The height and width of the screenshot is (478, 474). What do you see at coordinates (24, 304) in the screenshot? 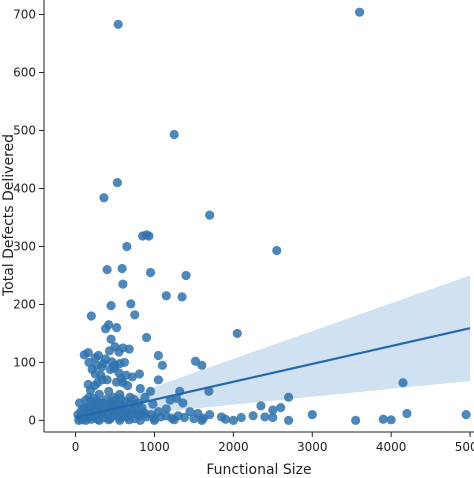
I see `y-tick-label: 200` at bounding box center [24, 304].